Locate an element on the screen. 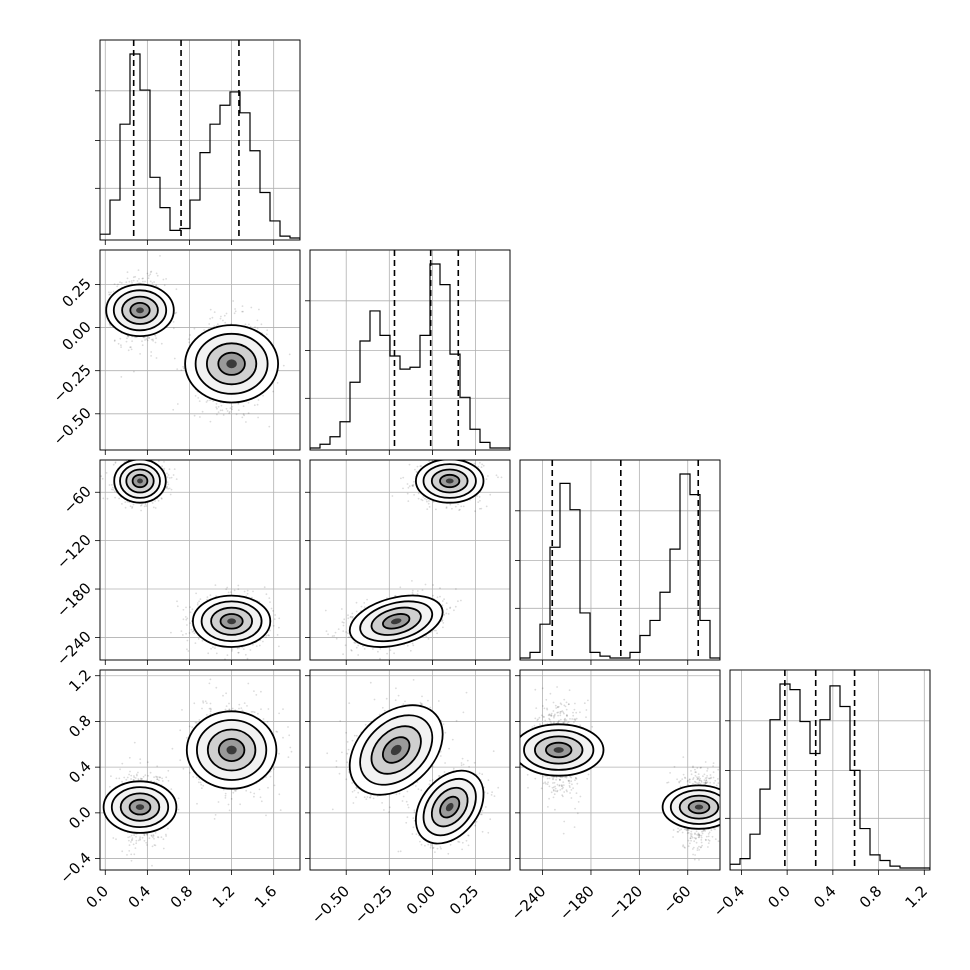 The height and width of the screenshot is (970, 970). y-tick-label: −120 is located at coordinates (74, 552).